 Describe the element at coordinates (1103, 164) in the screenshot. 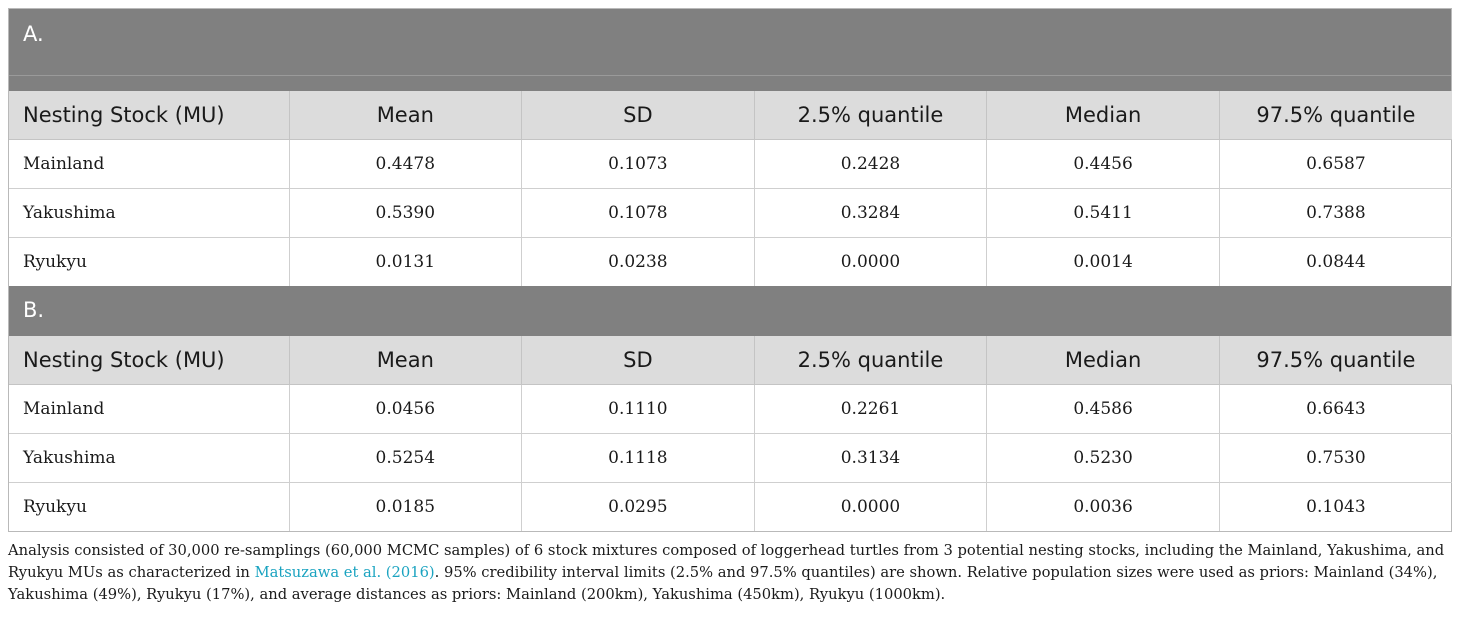

I see `median-cell: 0.4456` at that location.